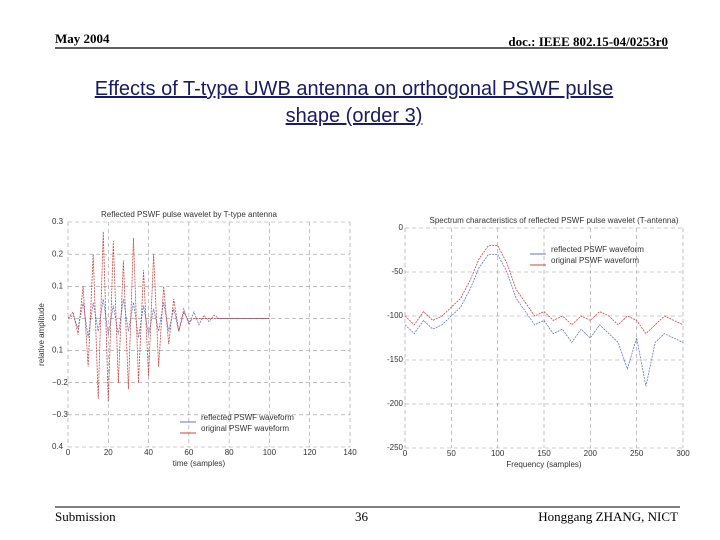  What do you see at coordinates (188, 452) in the screenshot?
I see `x-tick-label: 60` at bounding box center [188, 452].